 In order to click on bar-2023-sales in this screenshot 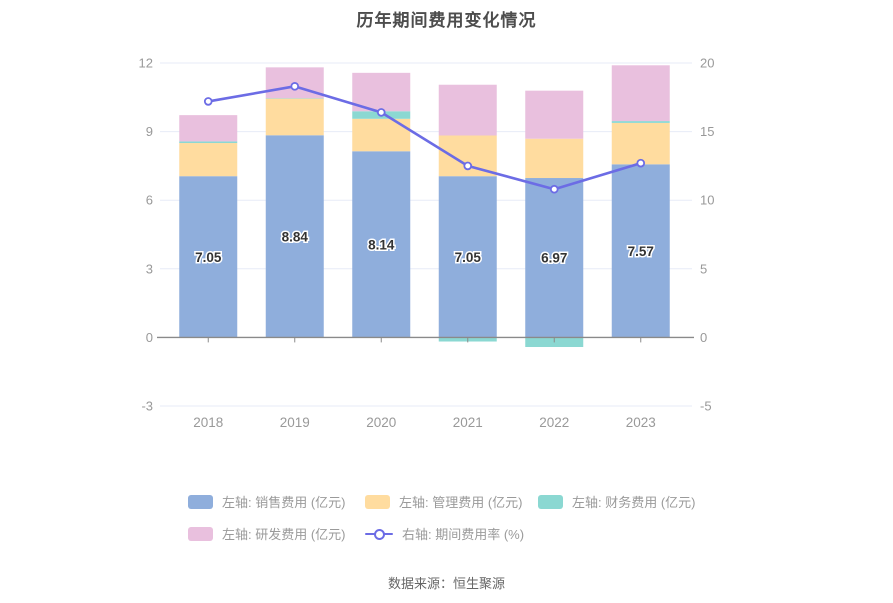, I will do `click(640, 251)`.